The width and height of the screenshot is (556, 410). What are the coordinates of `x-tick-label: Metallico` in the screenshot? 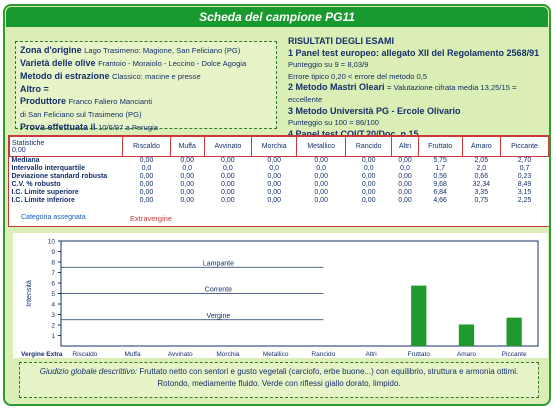 It's located at (276, 354).